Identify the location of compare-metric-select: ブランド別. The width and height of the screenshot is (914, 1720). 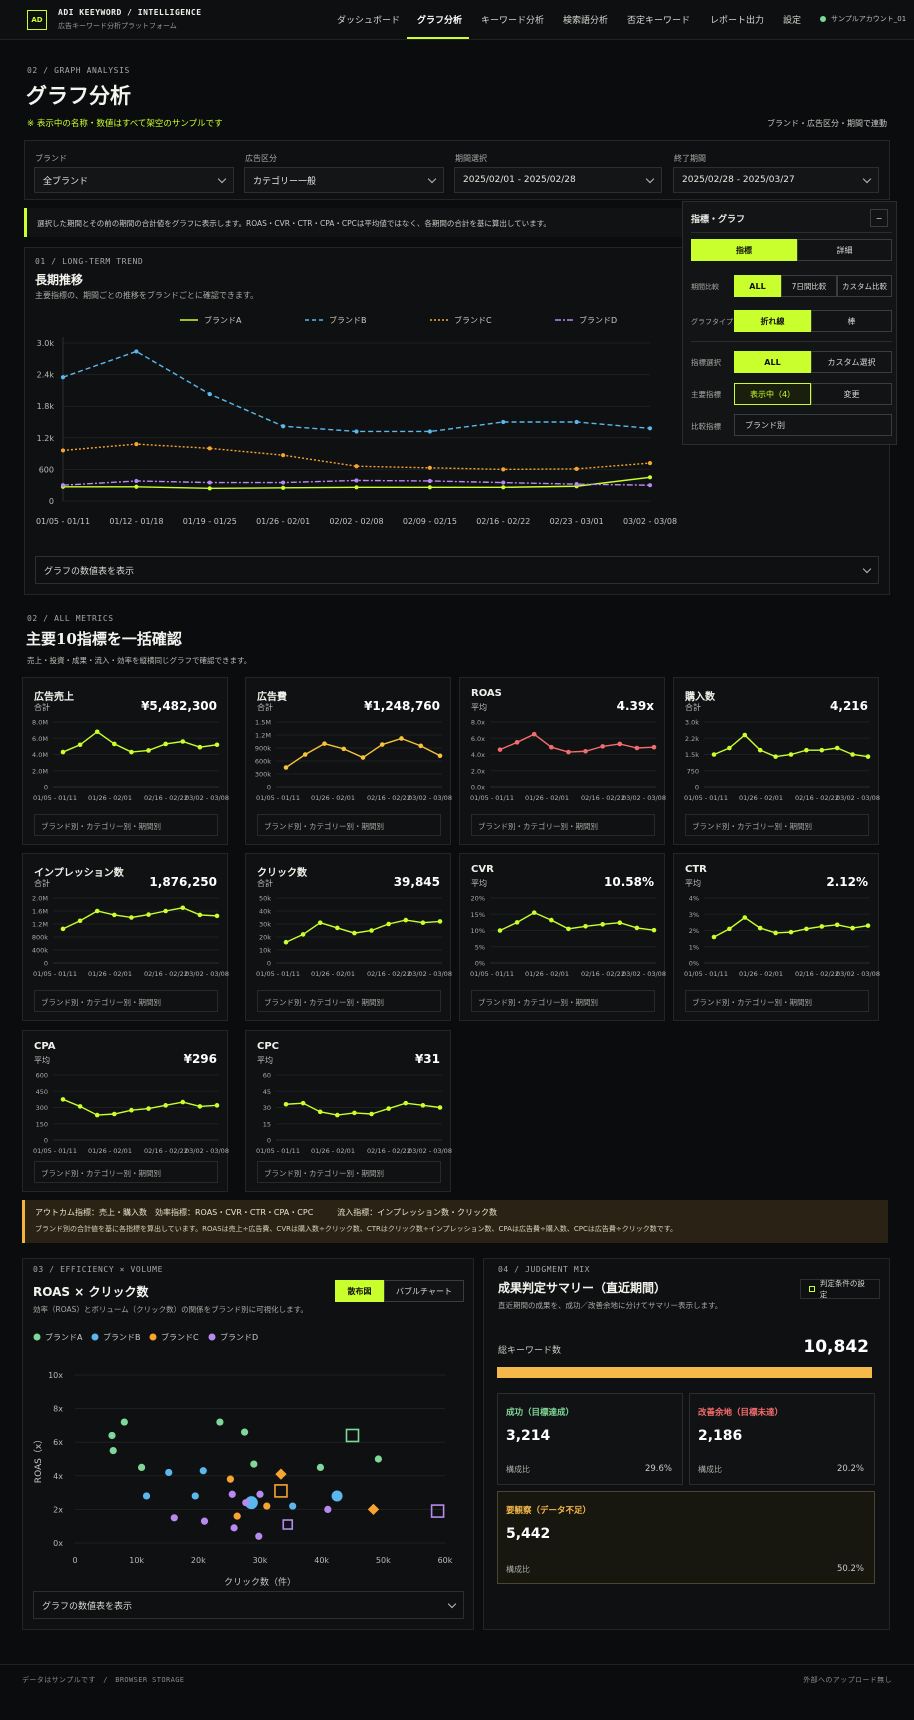
(813, 425).